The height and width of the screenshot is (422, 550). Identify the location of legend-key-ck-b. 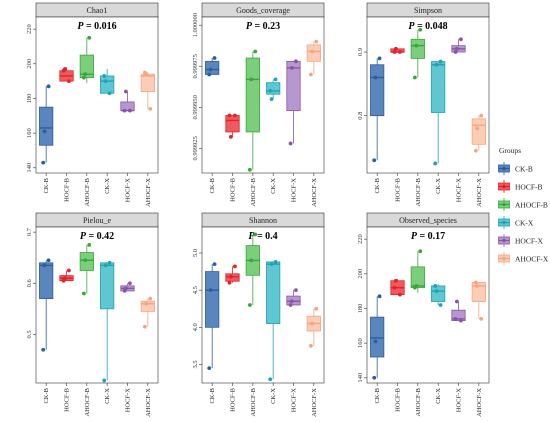
(504, 168).